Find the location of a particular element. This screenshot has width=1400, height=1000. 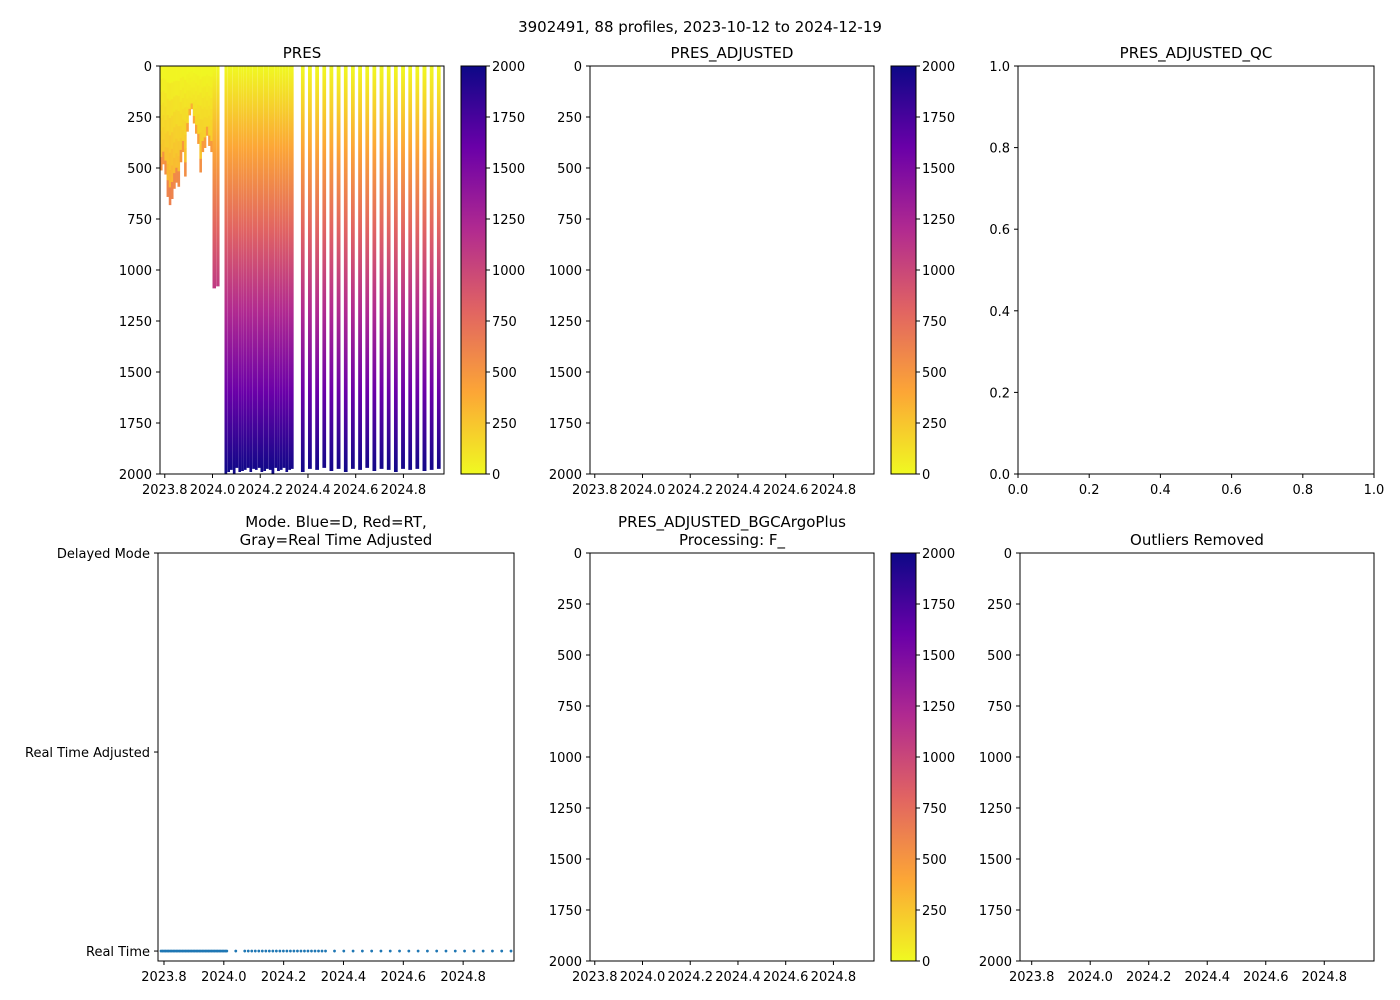

x-tick-label: 0.6 is located at coordinates (1231, 490).